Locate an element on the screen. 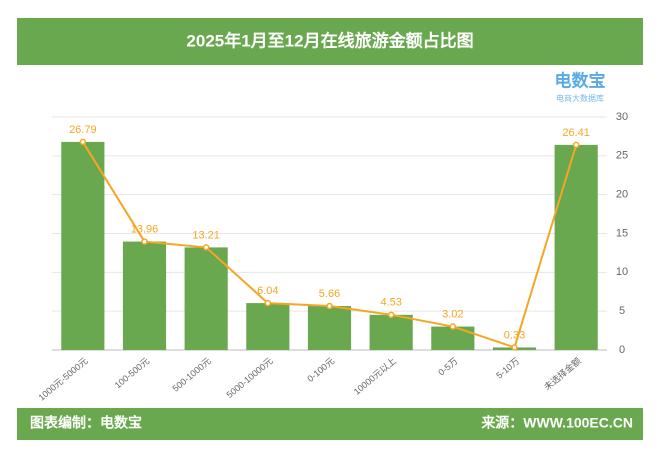 The height and width of the screenshot is (450, 660). x-tick-label: 1000元-5000元 is located at coordinates (62, 379).